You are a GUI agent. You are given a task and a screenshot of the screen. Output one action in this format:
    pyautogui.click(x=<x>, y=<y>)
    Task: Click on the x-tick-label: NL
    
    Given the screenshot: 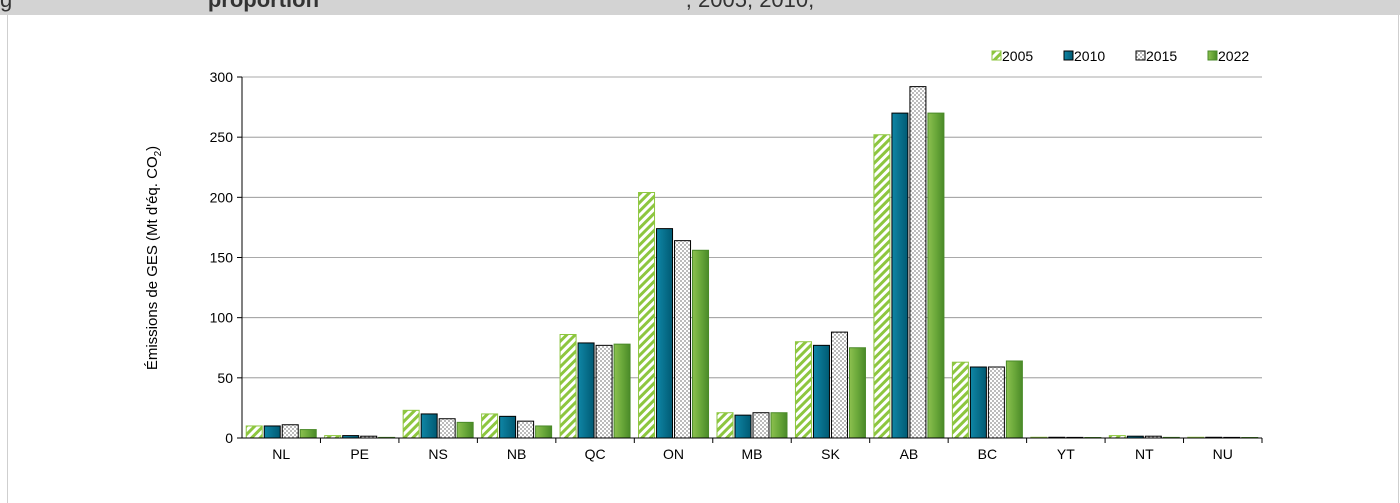 What is the action you would take?
    pyautogui.click(x=281, y=454)
    